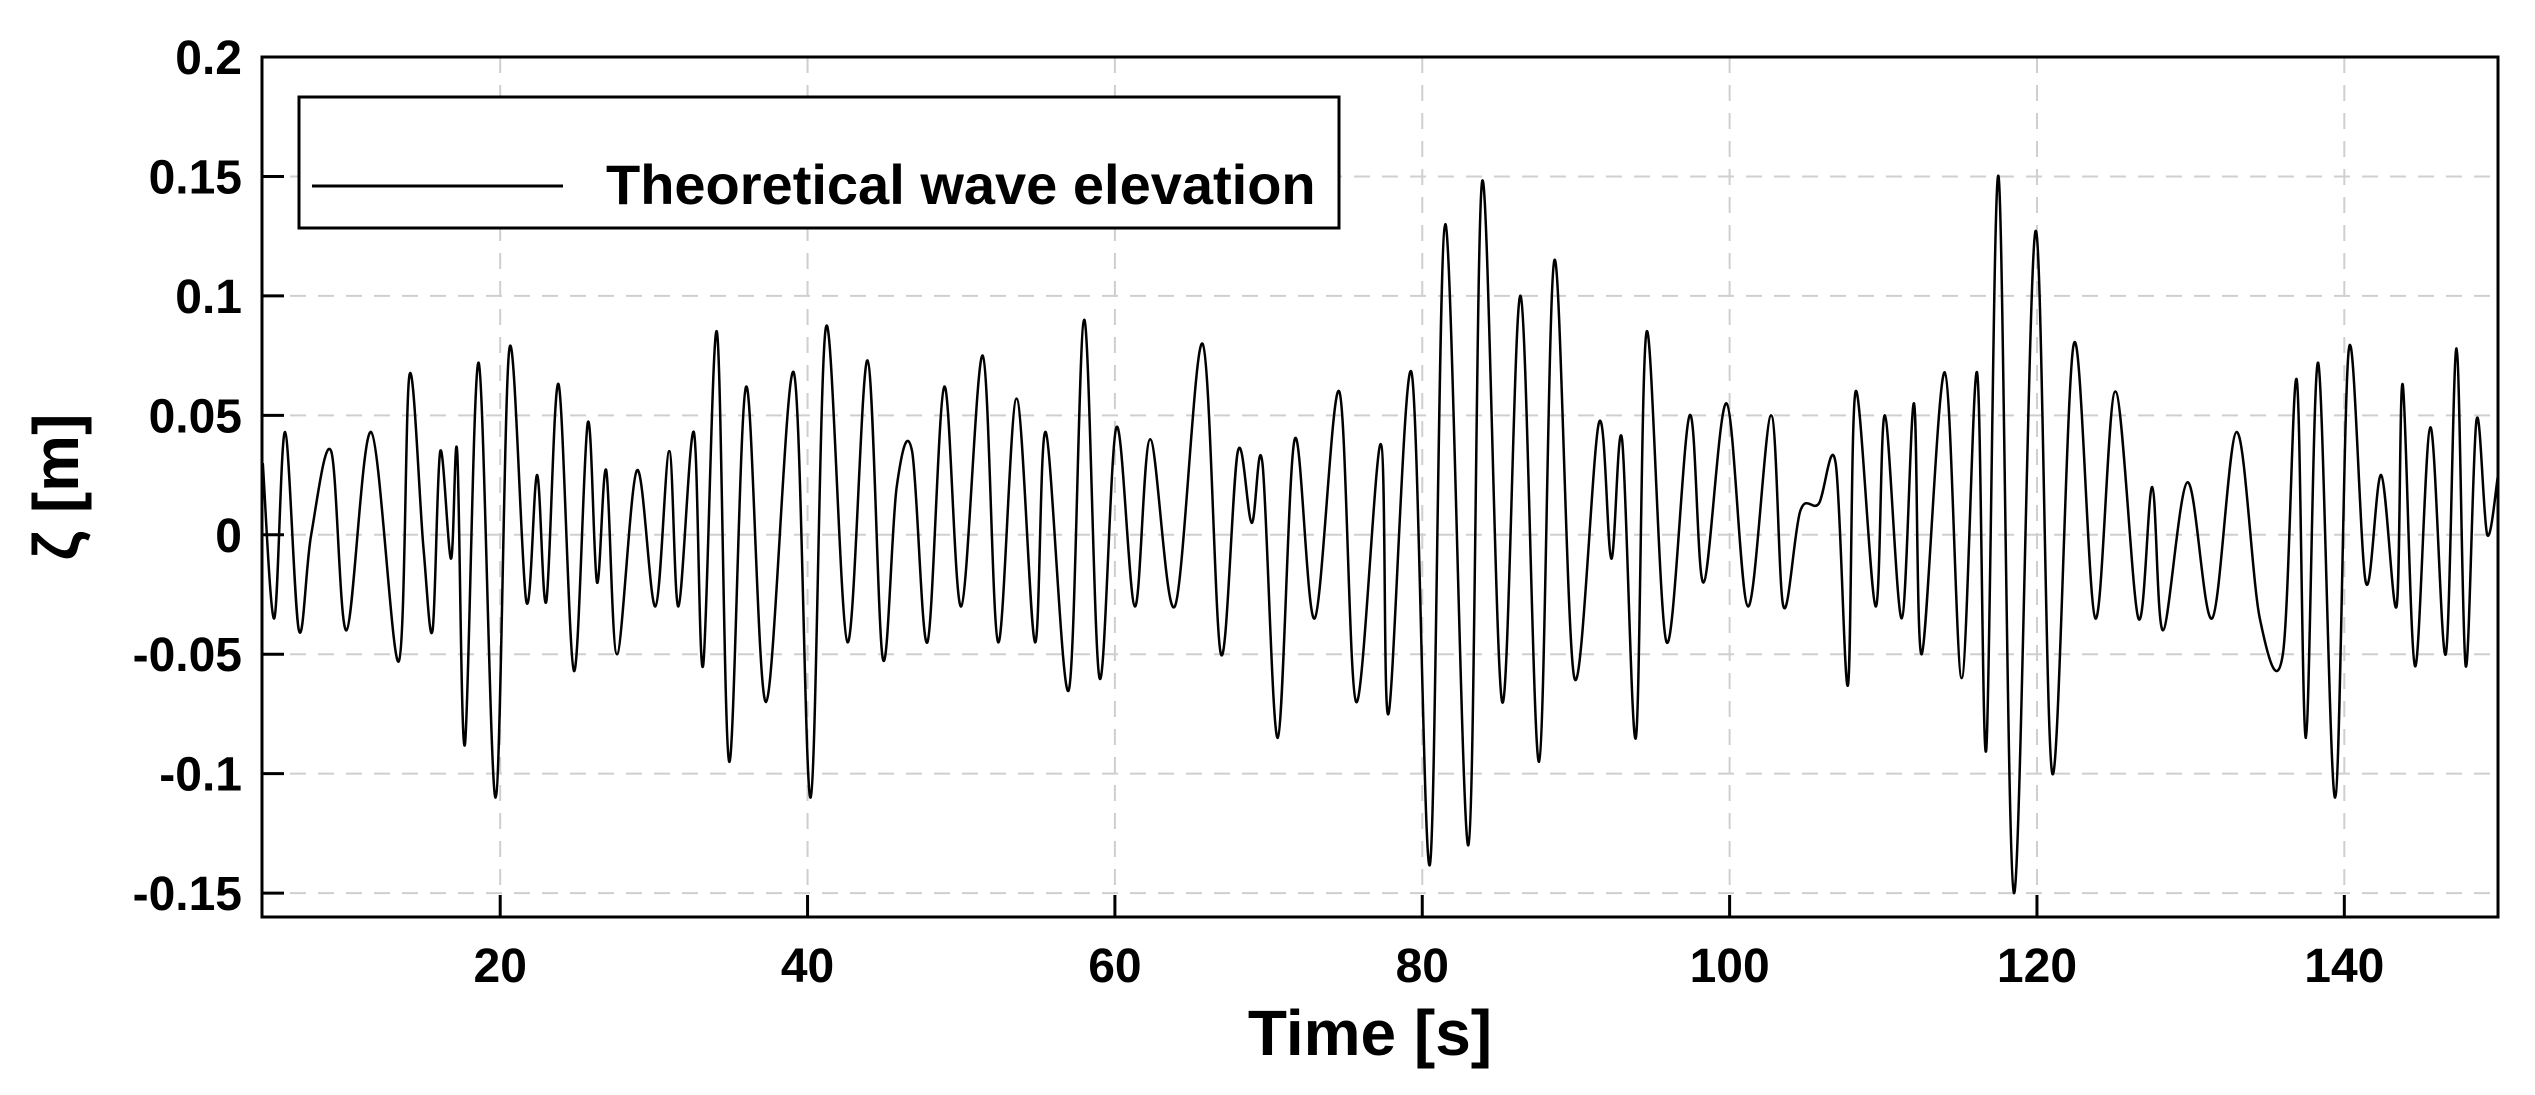  Describe the element at coordinates (56, 487) in the screenshot. I see `y-axis-label: ζ [m]` at that location.